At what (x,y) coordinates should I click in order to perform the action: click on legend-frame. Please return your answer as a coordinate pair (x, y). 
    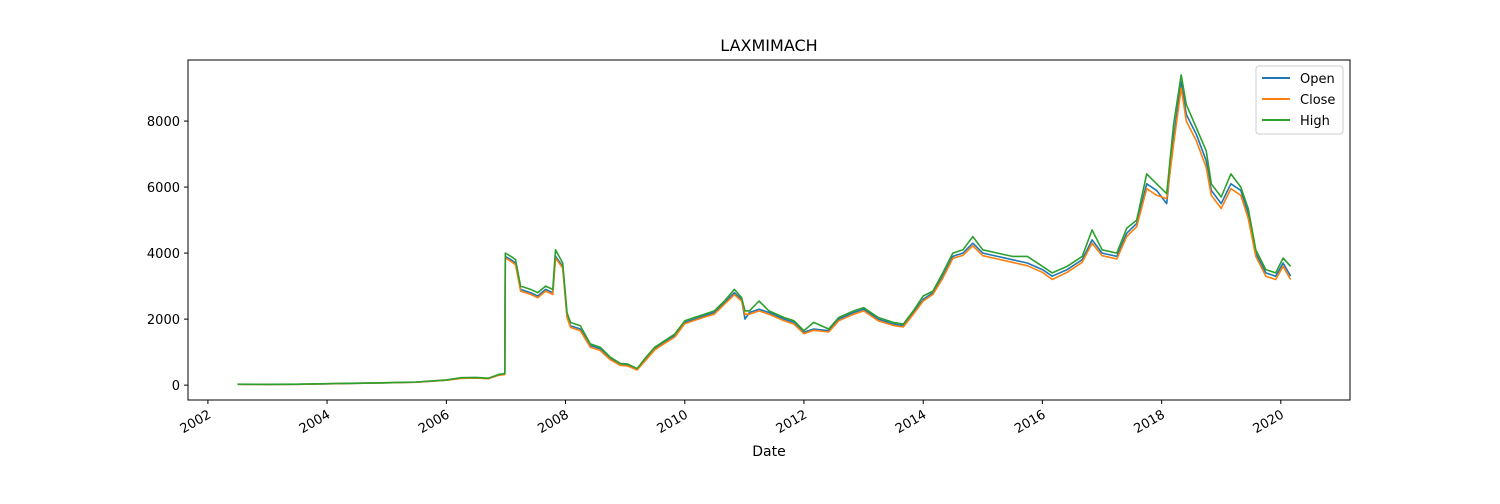
    Looking at the image, I should click on (1299, 100).